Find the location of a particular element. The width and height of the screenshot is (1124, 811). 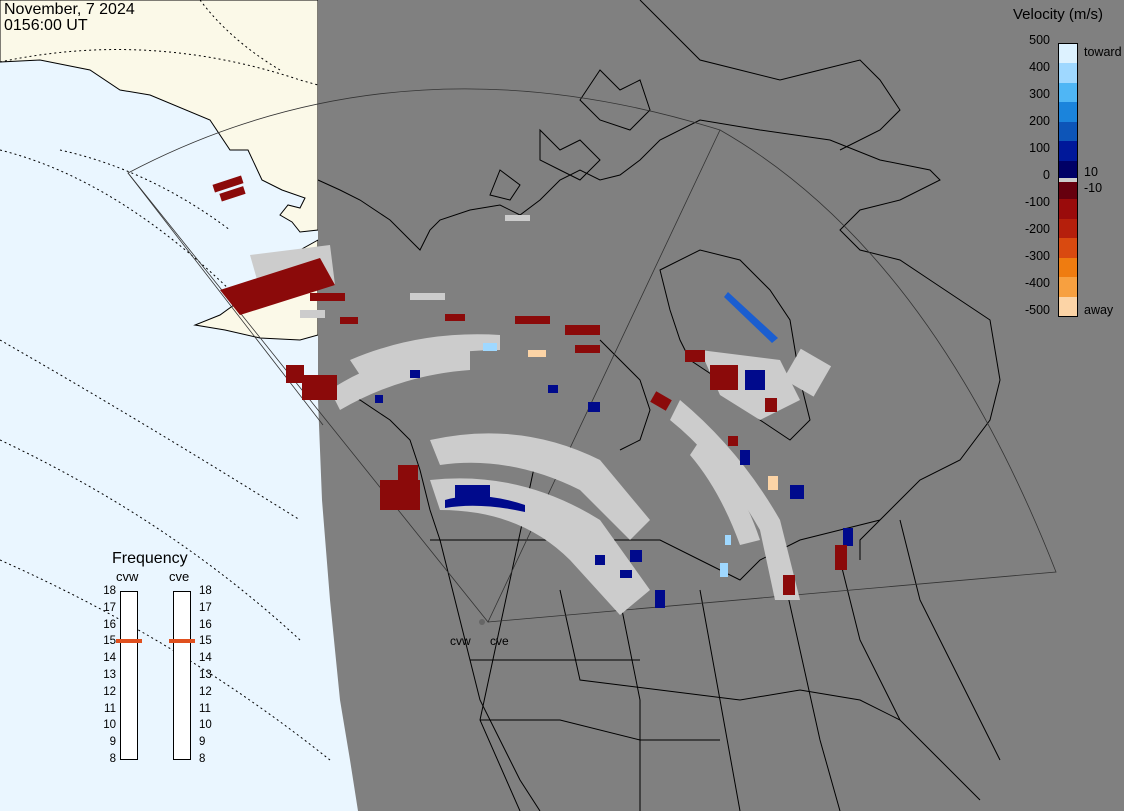

date-label: November, 7 2024 is located at coordinates (69, 9).